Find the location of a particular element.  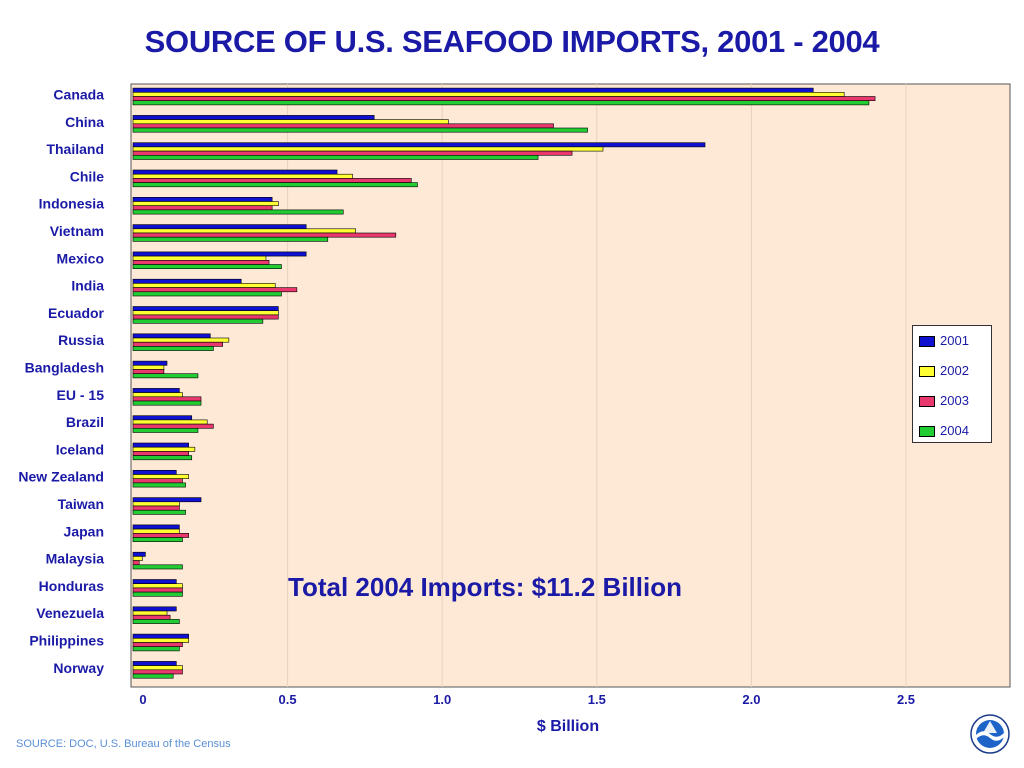

category-label: Japan is located at coordinates (84, 531).